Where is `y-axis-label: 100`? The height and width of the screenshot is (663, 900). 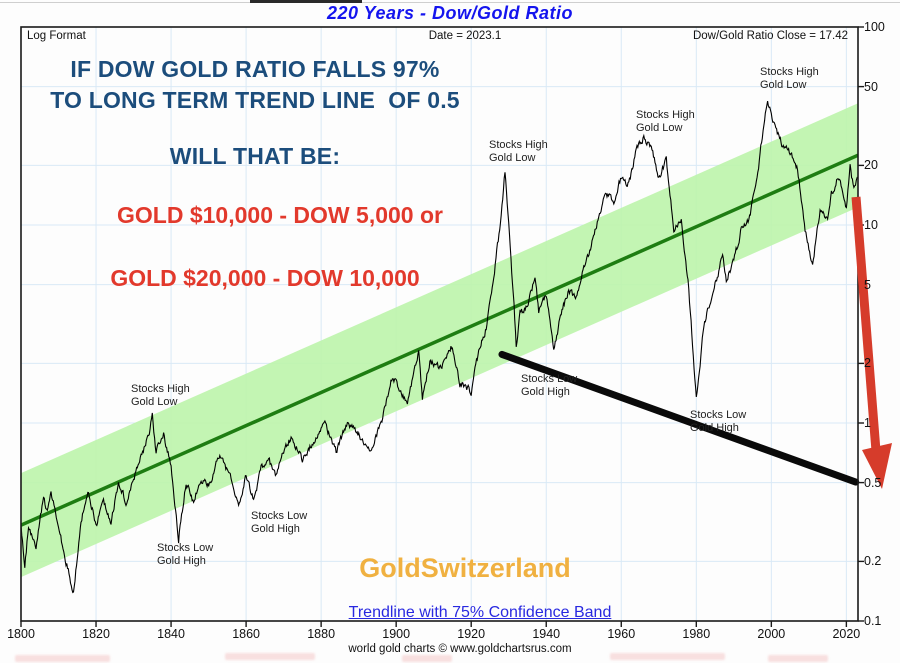
y-axis-label: 100 is located at coordinates (874, 27).